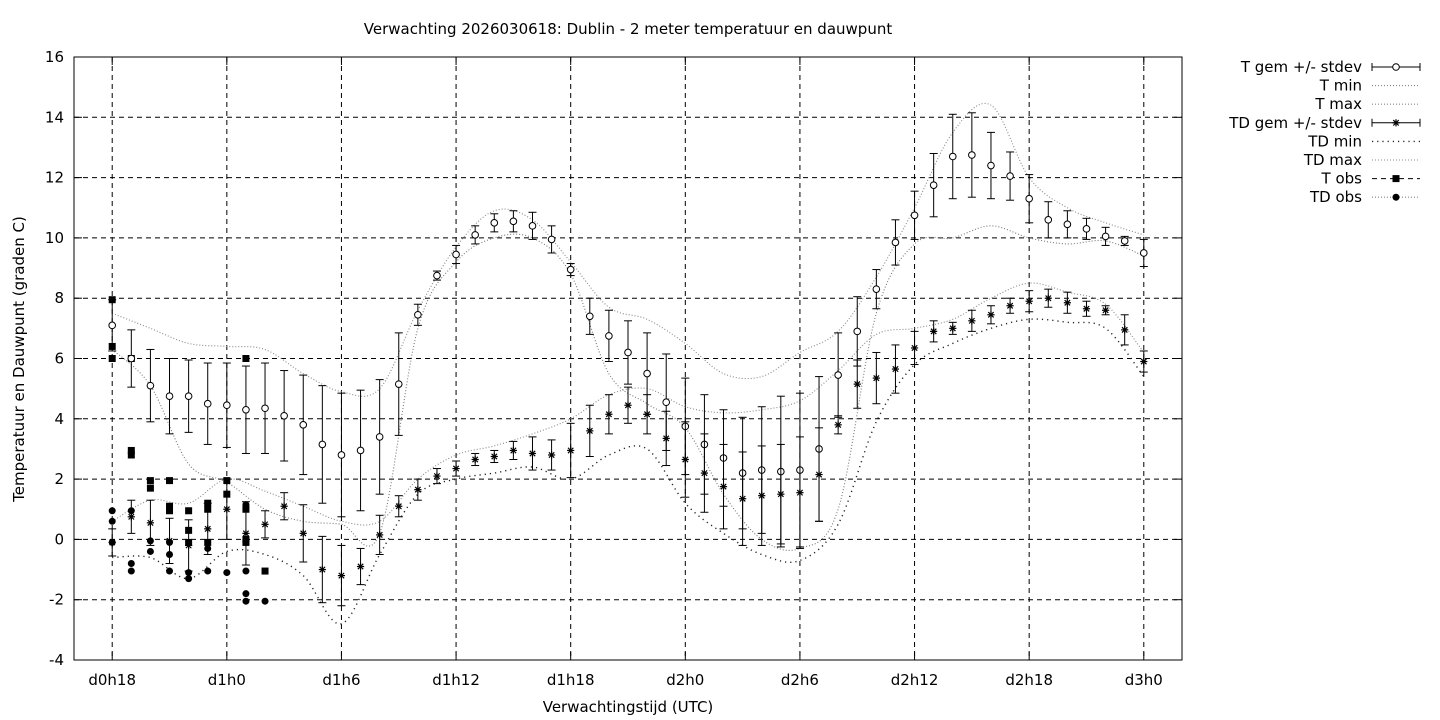 Image resolution: width=1440 pixels, height=720 pixels. What do you see at coordinates (1029, 680) in the screenshot?
I see `x-tick-label: d2h18` at bounding box center [1029, 680].